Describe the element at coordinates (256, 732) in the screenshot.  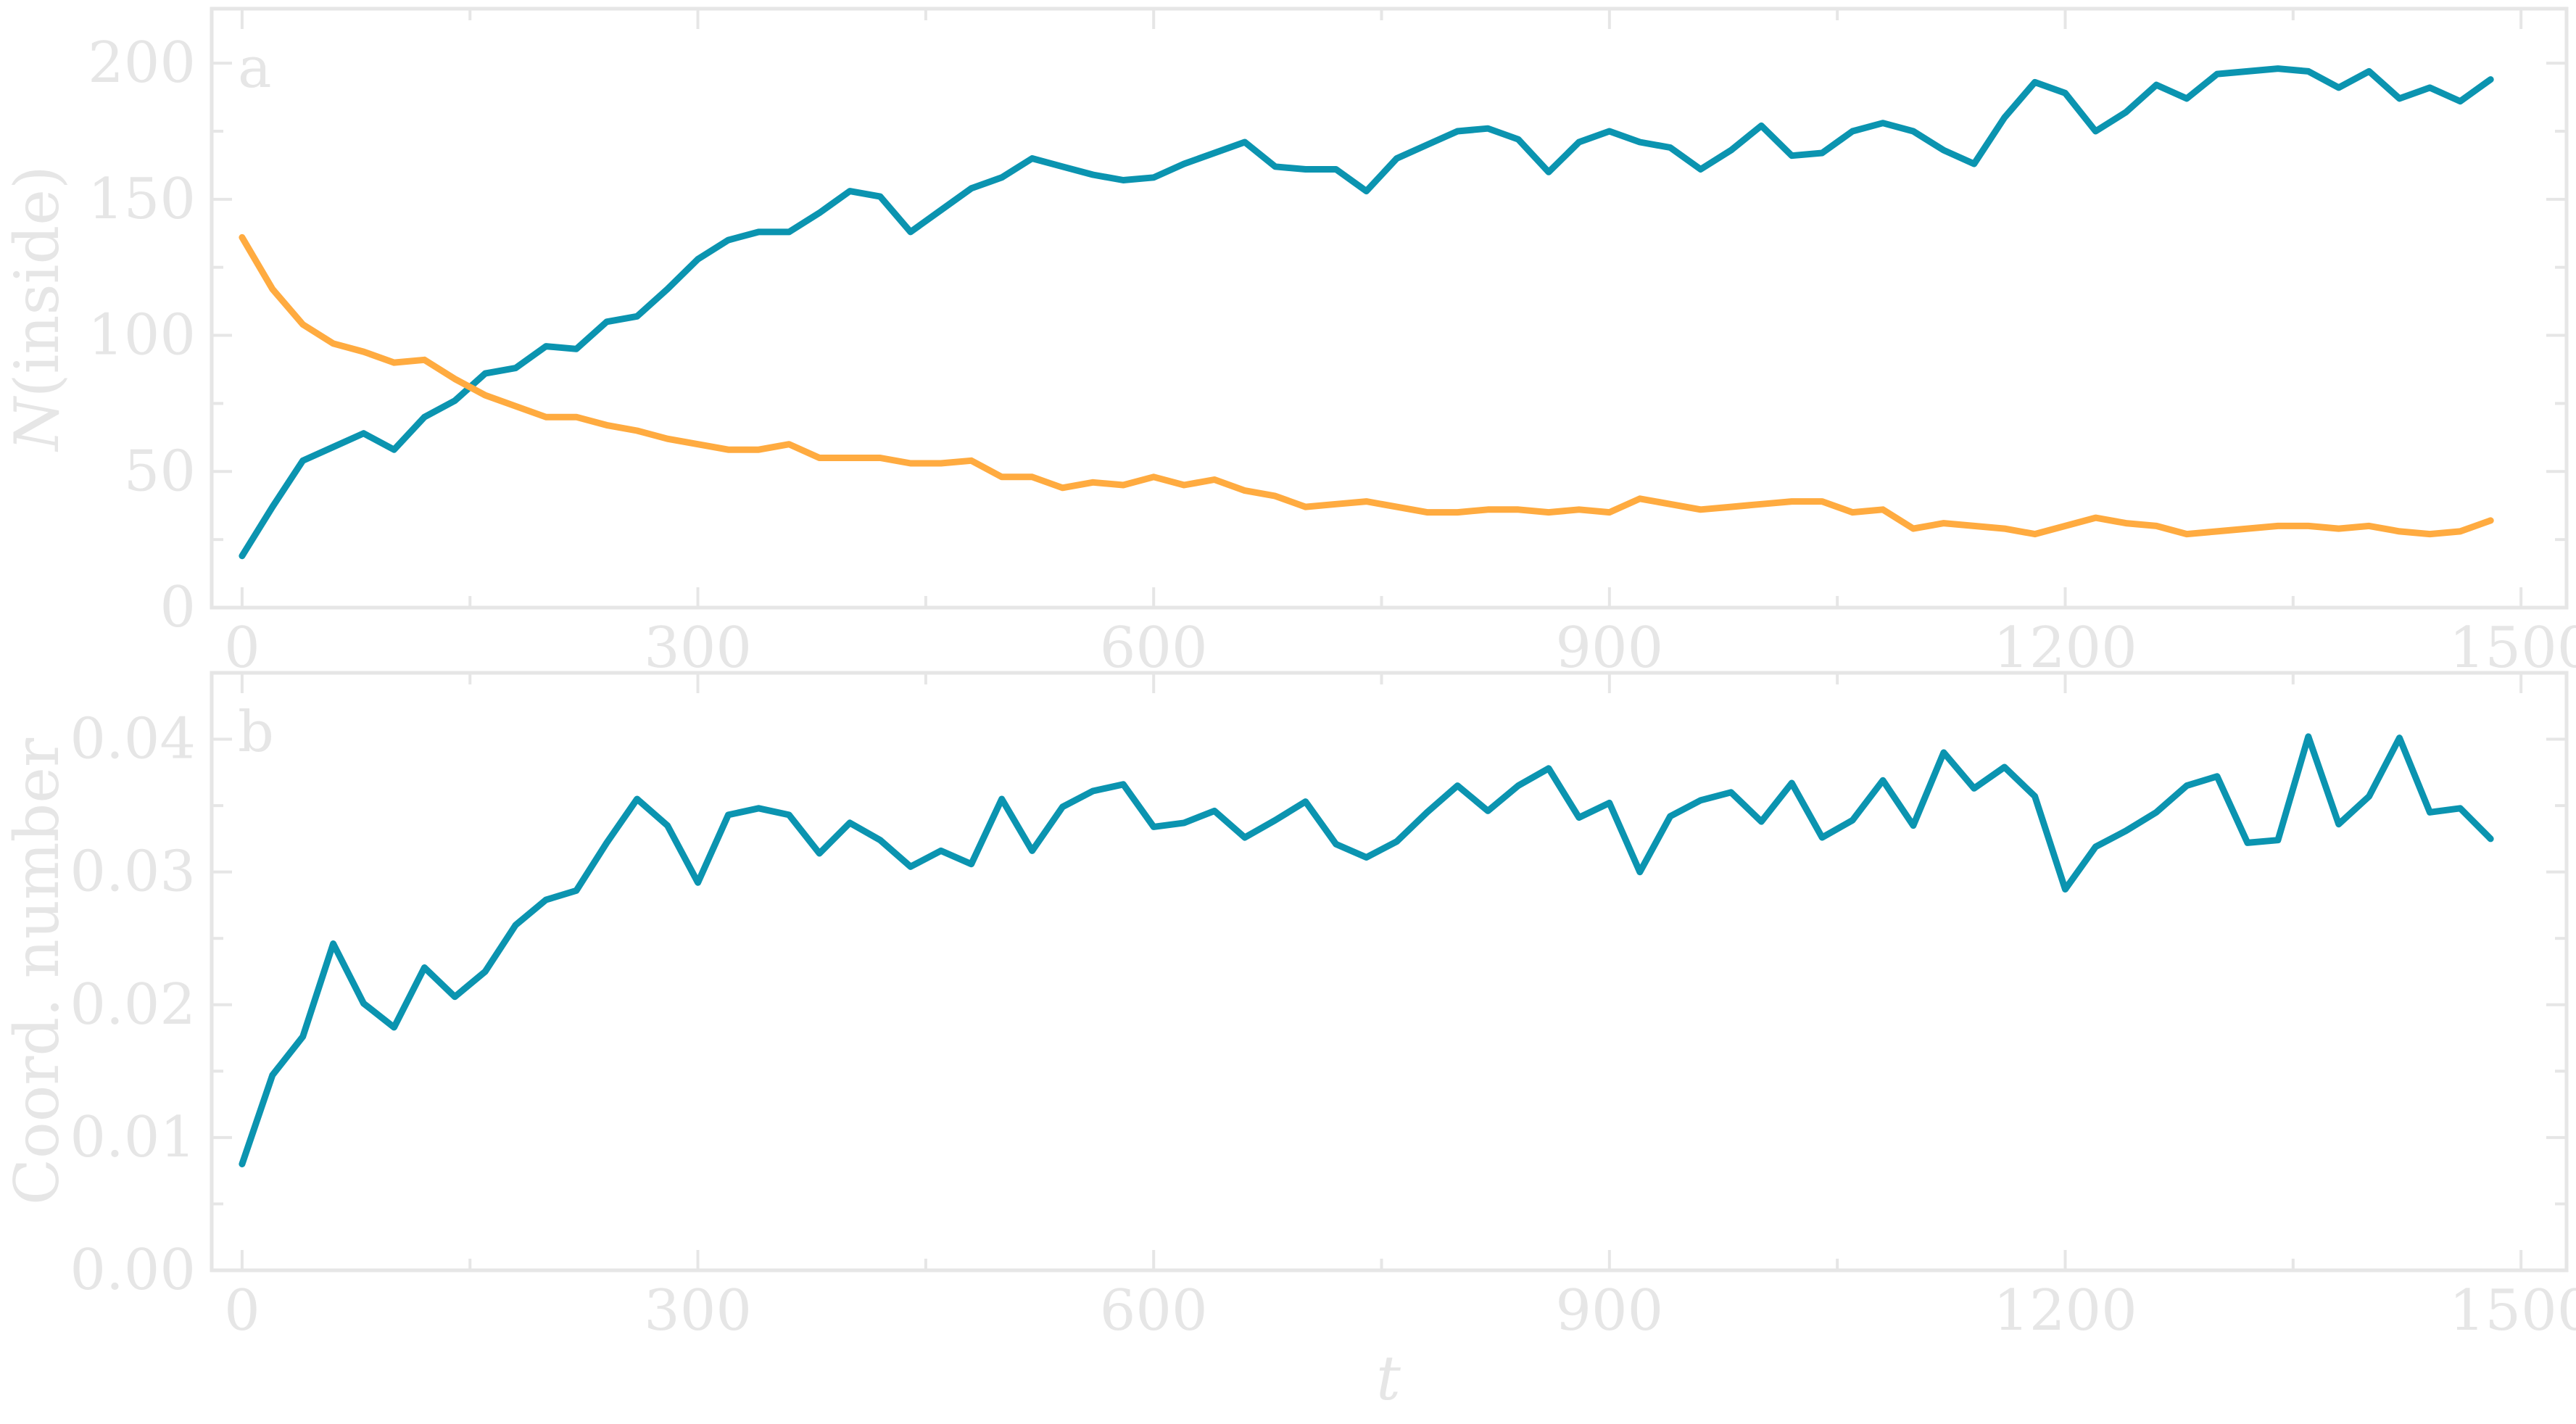
I see `panel-tag: b` at that location.